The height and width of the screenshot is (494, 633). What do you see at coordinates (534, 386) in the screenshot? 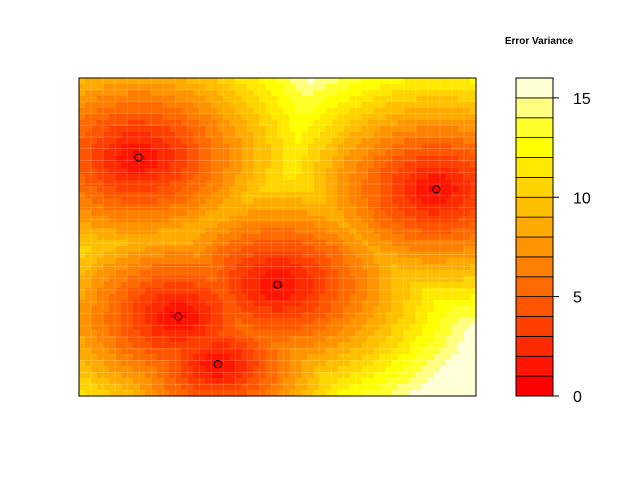
I see `legend-band` at bounding box center [534, 386].